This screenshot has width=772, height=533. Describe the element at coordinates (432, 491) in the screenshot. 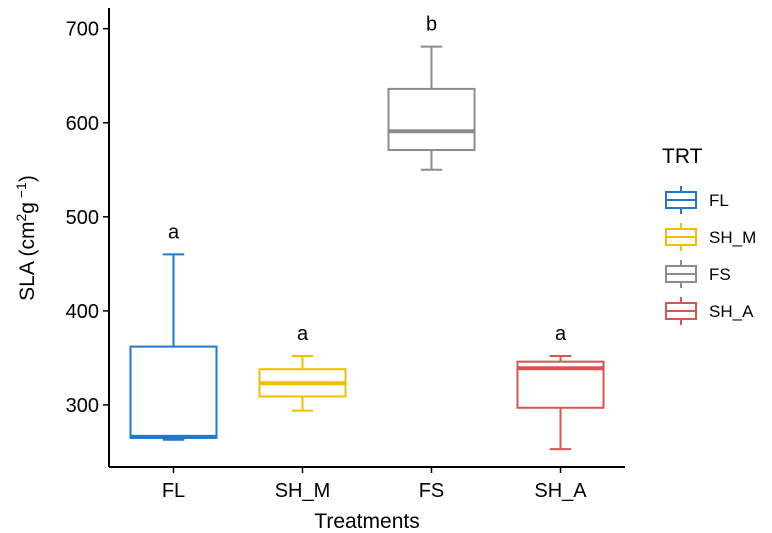

I see `x-tick-label-fs: FS` at that location.